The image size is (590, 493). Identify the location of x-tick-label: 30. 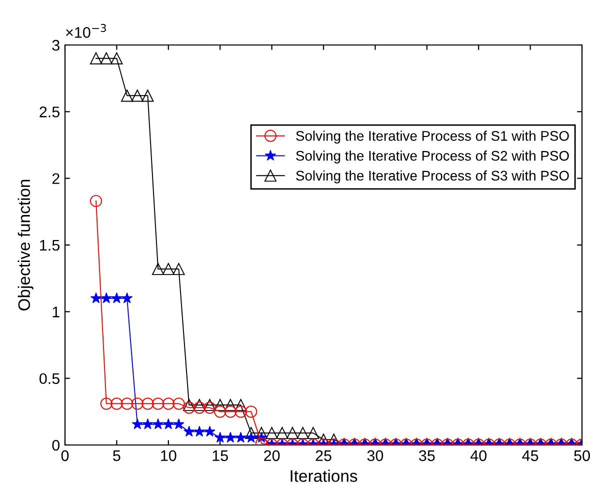
(375, 456).